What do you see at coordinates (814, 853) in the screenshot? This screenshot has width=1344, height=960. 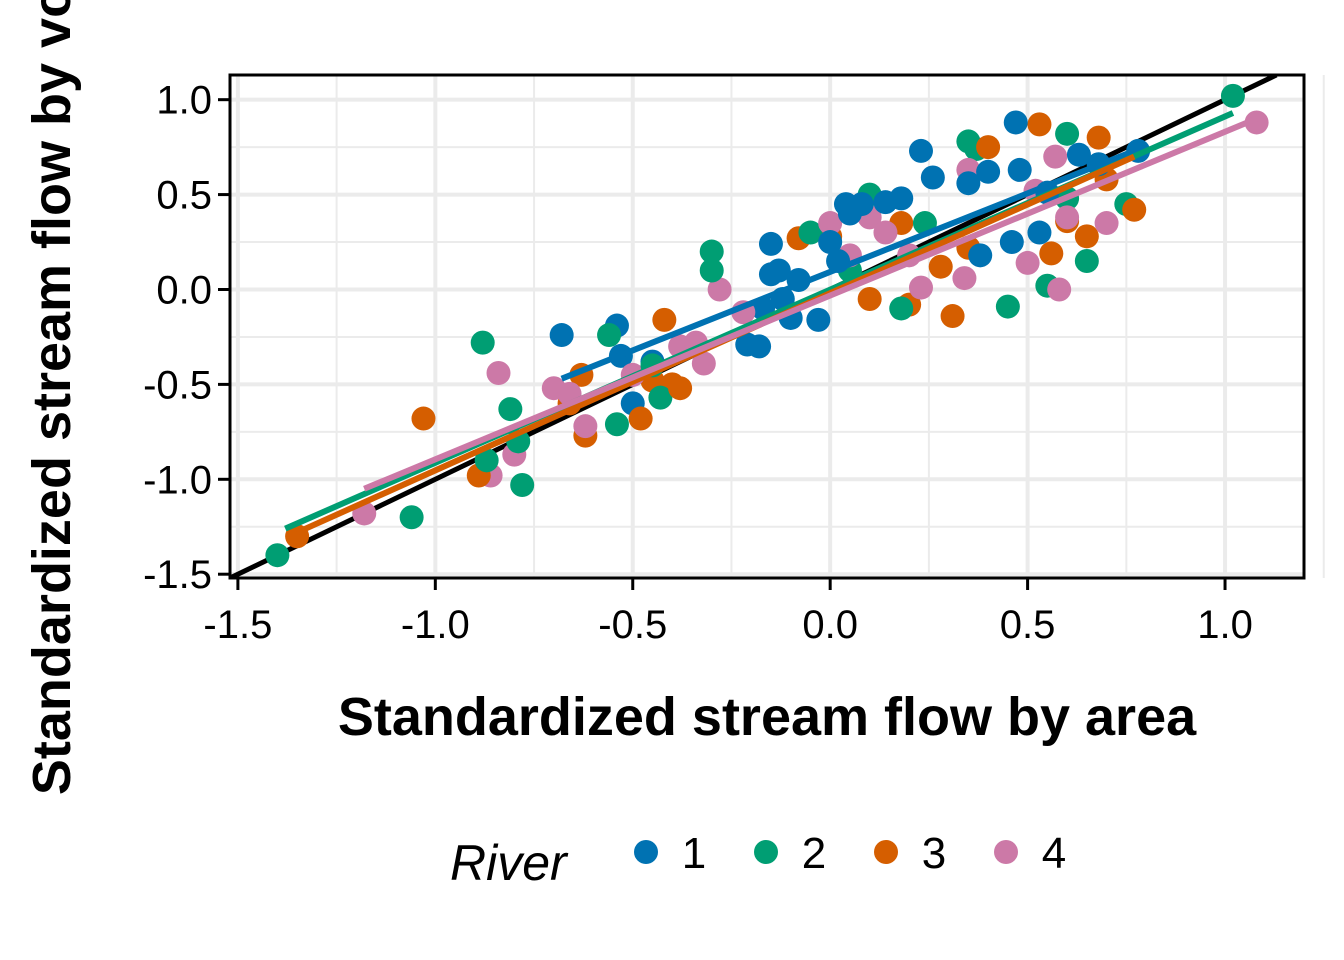 I see `legend-label-river-2: 2` at bounding box center [814, 853].